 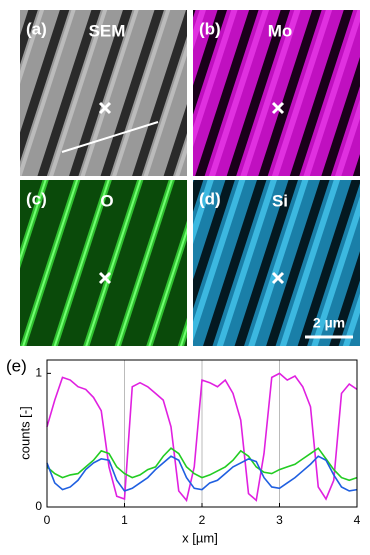 What do you see at coordinates (202, 520) in the screenshot?
I see `x-tick-label: 2` at bounding box center [202, 520].